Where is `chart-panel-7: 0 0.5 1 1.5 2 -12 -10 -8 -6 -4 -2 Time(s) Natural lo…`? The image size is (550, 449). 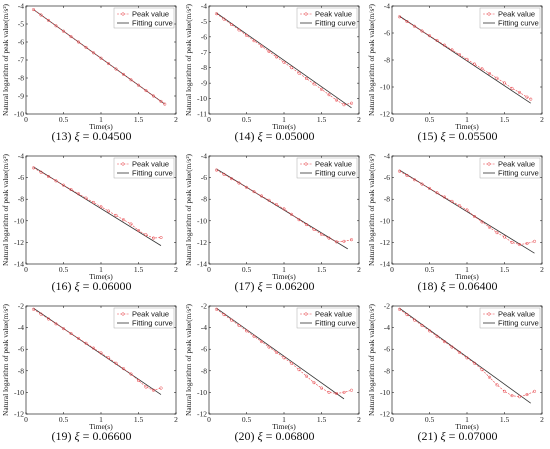
chart-panel-7: 0 0.5 1 1.5 2 -12 -10 -8 -6 -4 -2 Time(s) Natural lo… is located at coordinates (91, 374).